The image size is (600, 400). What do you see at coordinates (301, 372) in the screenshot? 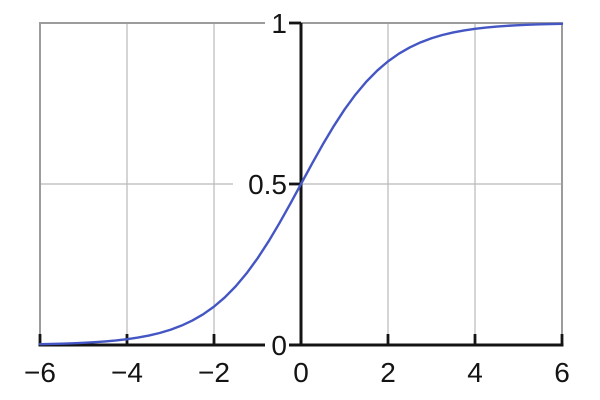
I see `x-tick-label: 0` at bounding box center [301, 372].